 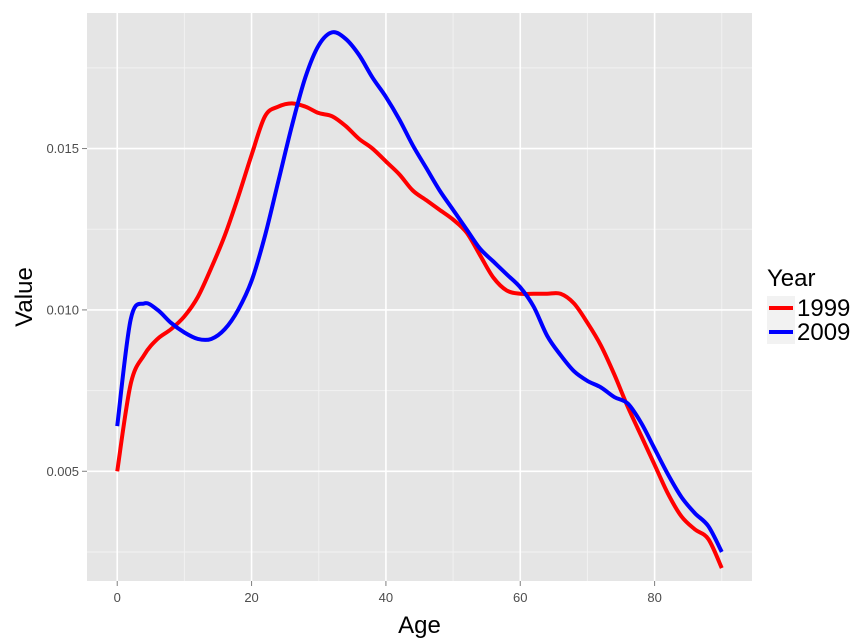 What do you see at coordinates (251, 597) in the screenshot?
I see `x-tick-label: 20` at bounding box center [251, 597].